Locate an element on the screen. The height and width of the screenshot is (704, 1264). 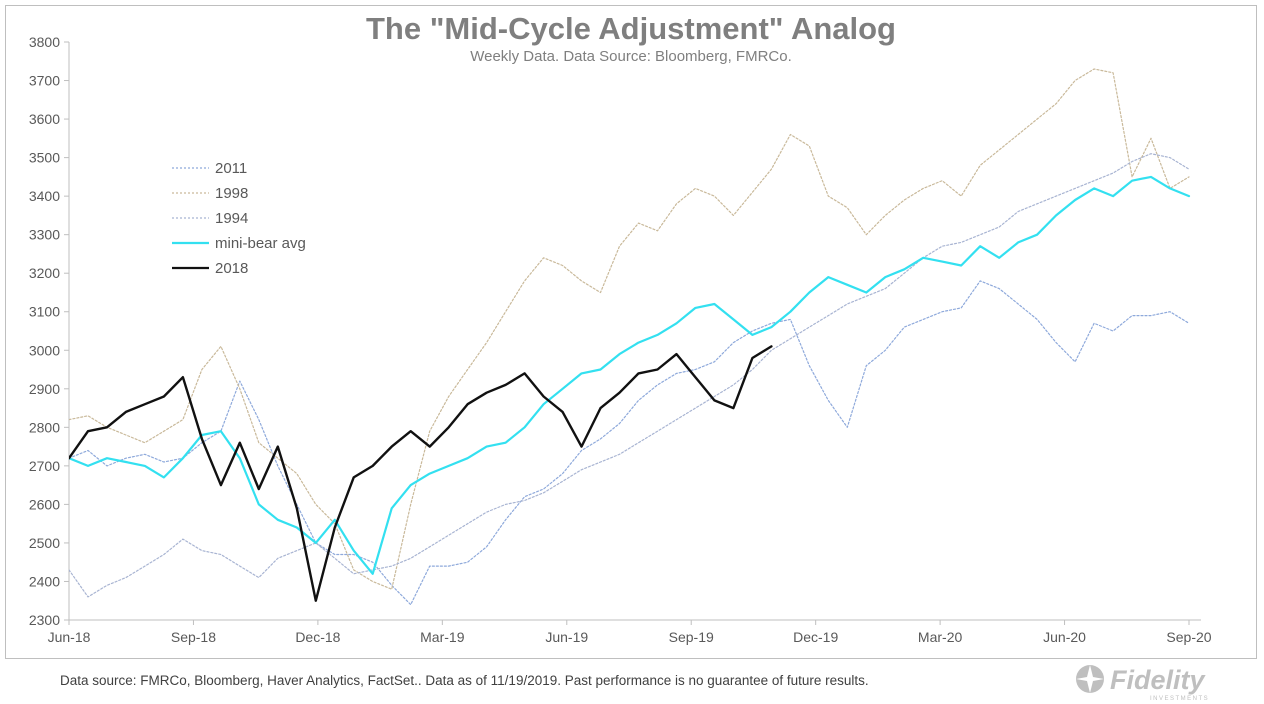
x-tick-label: Sep-18 is located at coordinates (193, 637).